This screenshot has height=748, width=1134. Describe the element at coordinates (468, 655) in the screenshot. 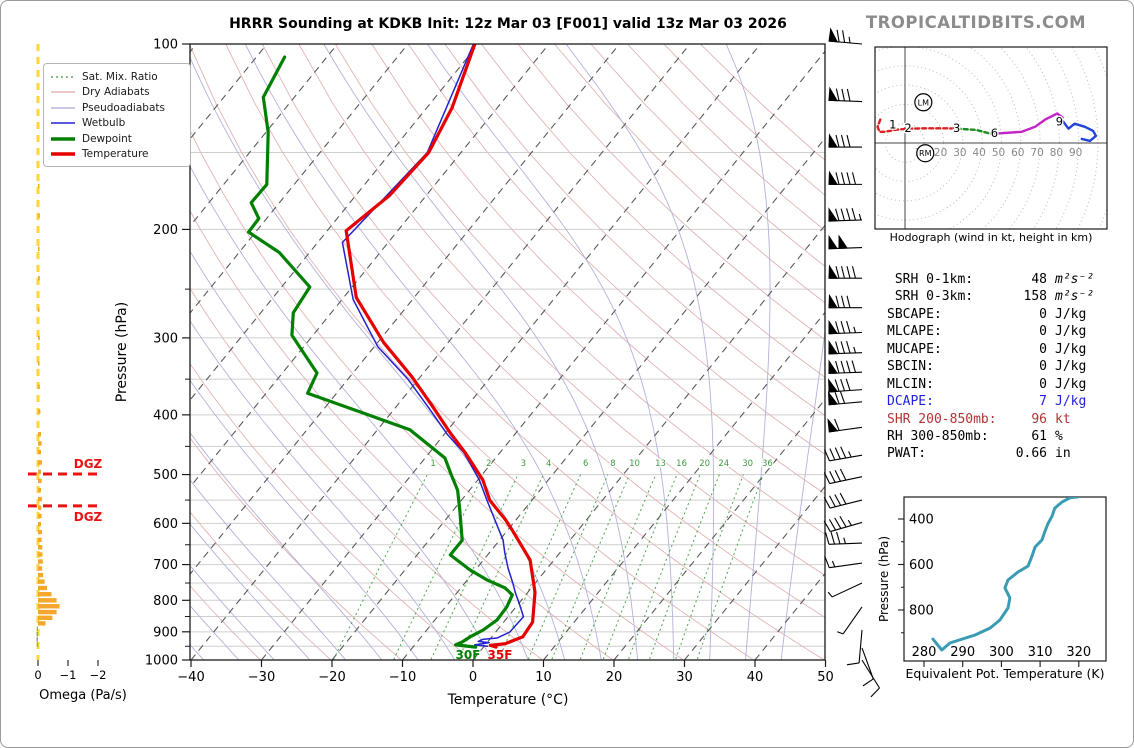

I see `surface-dewpoint-label: 30F` at that location.